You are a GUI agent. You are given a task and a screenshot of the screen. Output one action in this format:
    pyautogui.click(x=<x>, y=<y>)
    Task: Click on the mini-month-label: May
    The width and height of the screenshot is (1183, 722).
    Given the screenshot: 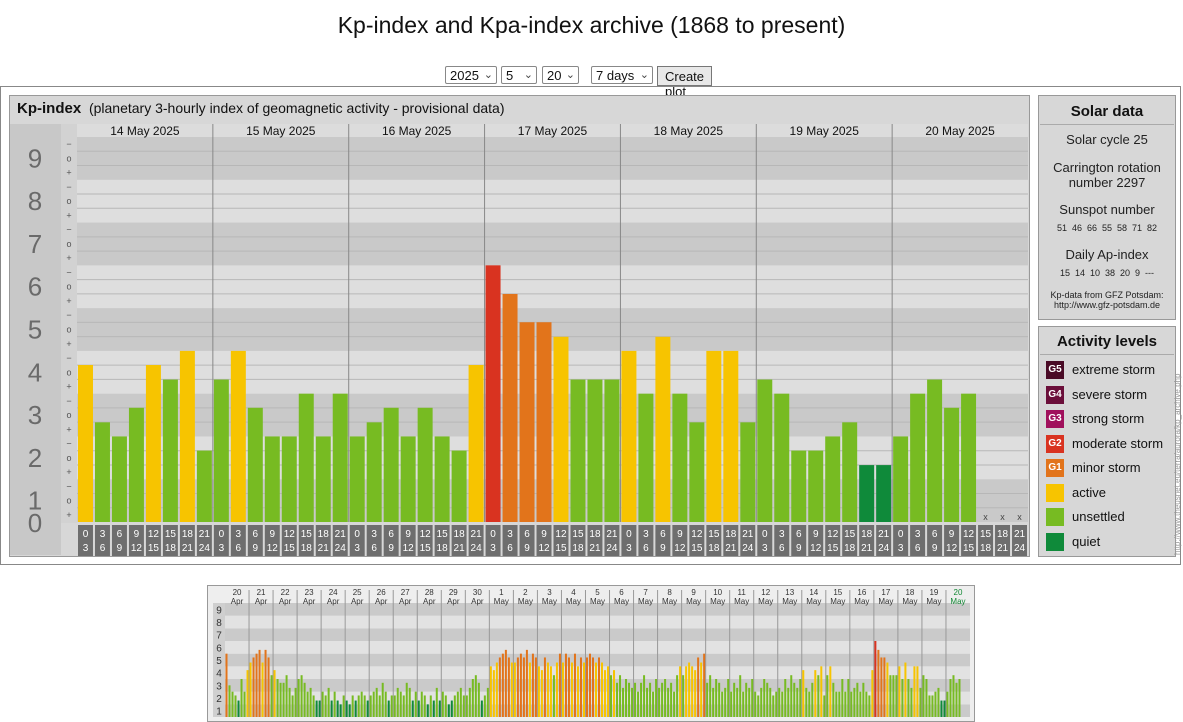 What is the action you would take?
    pyautogui.click(x=765, y=601)
    